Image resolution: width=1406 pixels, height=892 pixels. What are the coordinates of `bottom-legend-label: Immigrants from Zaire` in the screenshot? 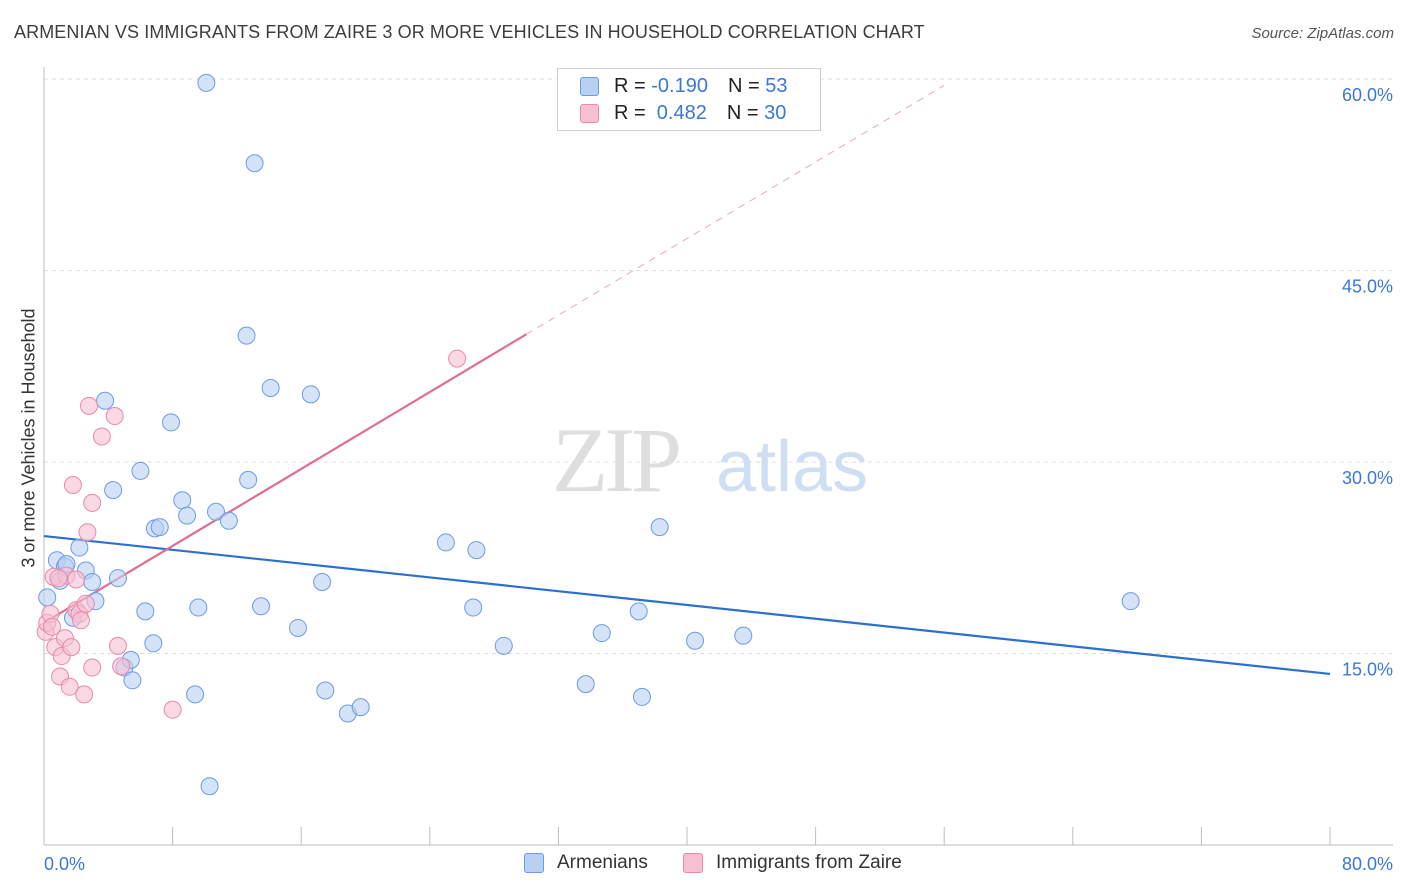 It's located at (809, 862).